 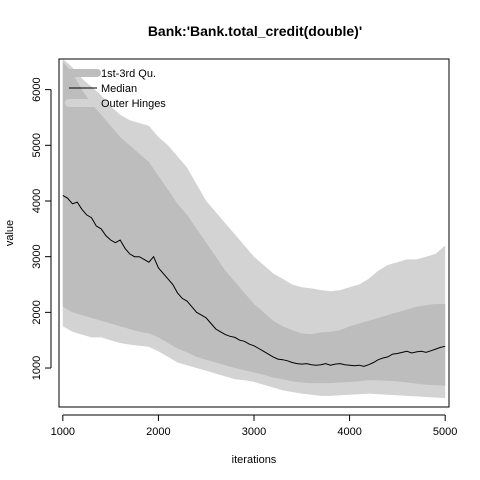 What do you see at coordinates (41, 228) in the screenshot?
I see `y-axis: 1000 2000 3000 4000 5000 6000` at bounding box center [41, 228].